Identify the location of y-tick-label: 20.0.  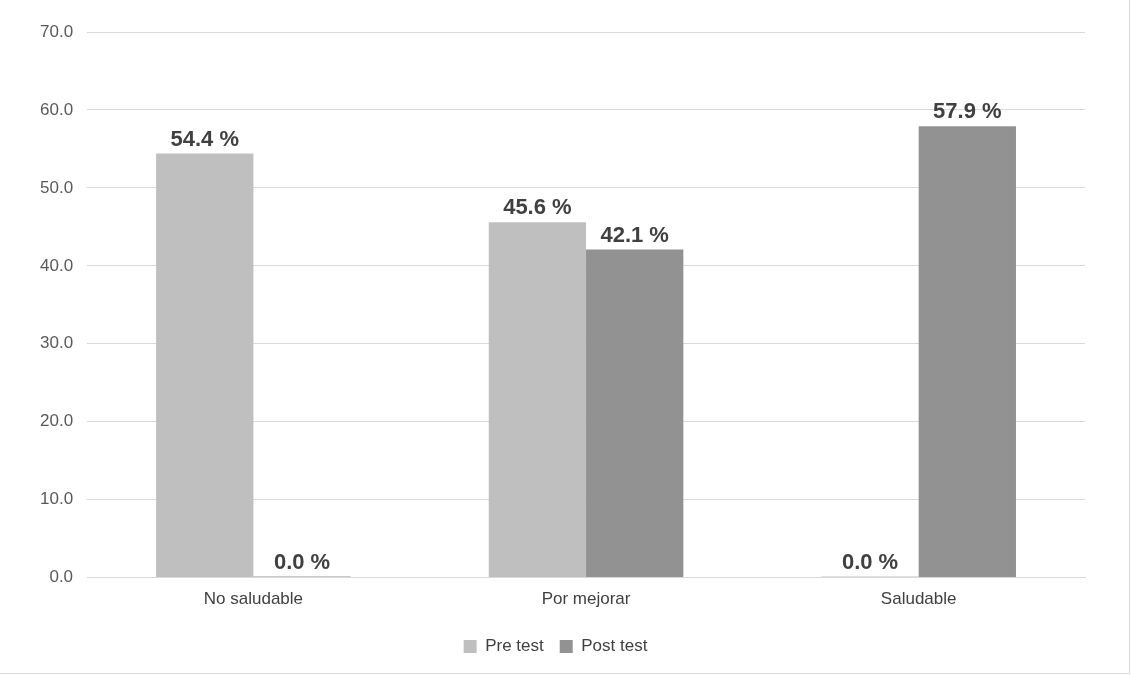
(56, 421).